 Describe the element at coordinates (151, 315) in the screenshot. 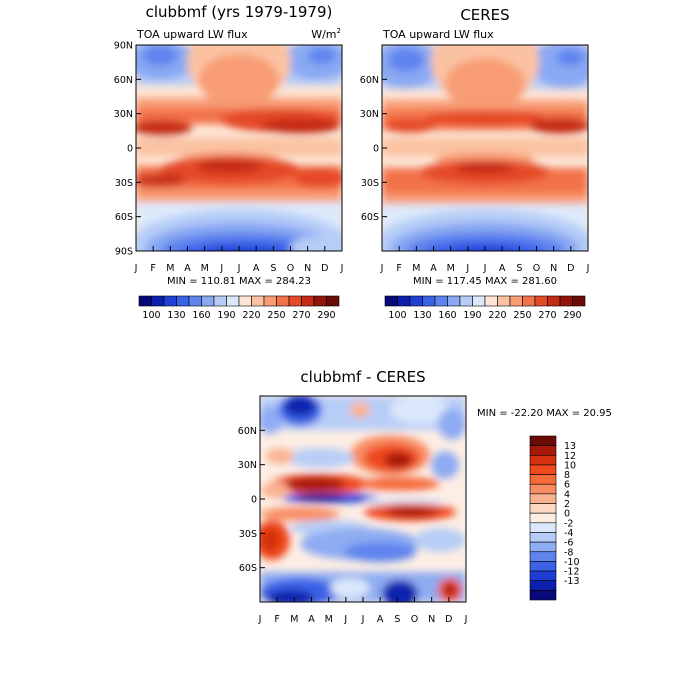

I see `colorbar-label: 100` at that location.